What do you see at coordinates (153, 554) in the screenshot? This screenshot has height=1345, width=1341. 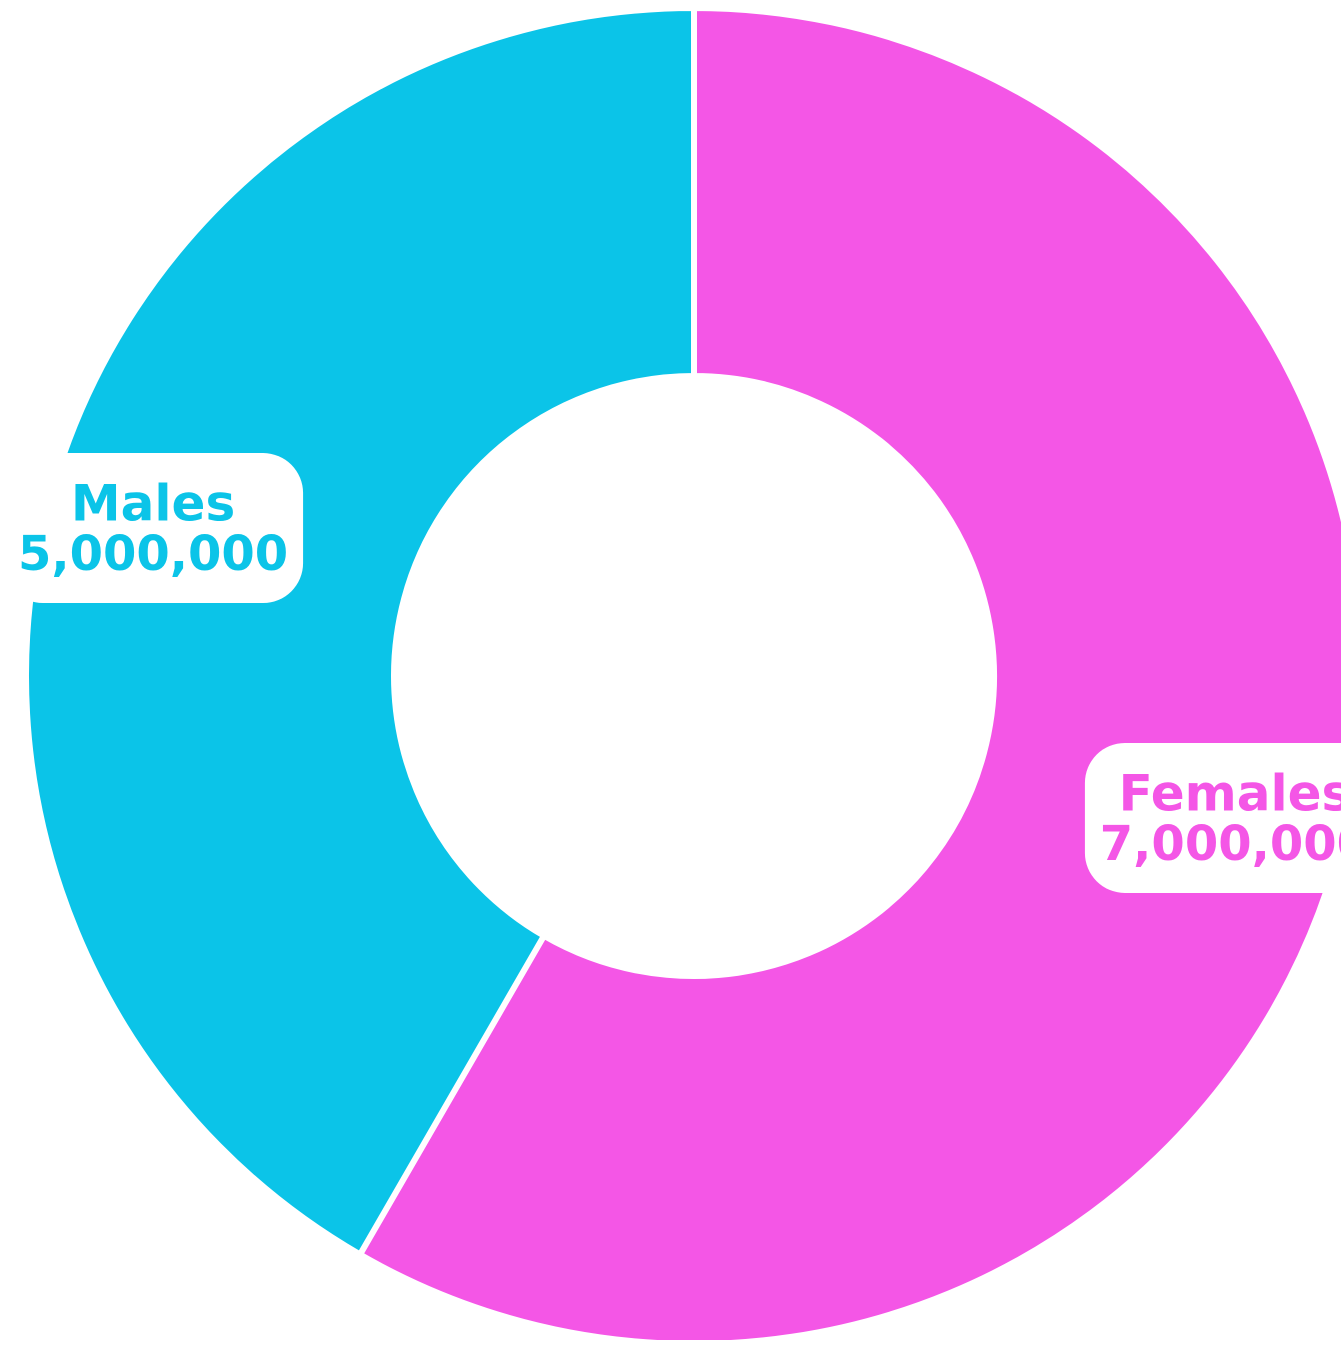 I see `slice-value-label: 5,000,000` at bounding box center [153, 554].